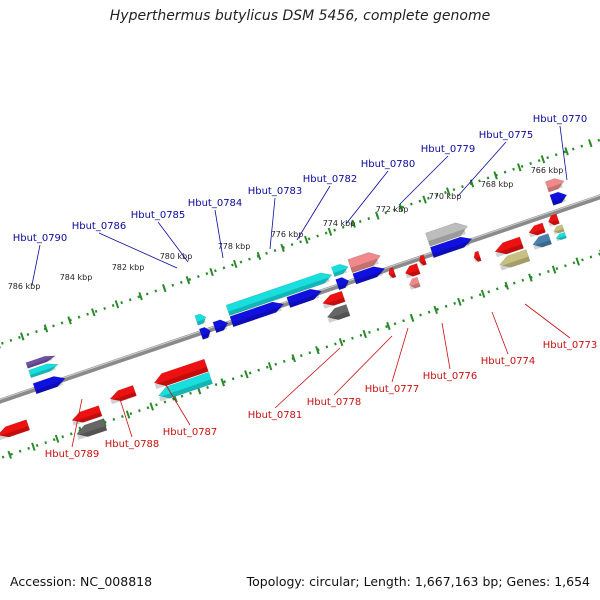 This screenshot has height=600, width=600. Describe the element at coordinates (388, 164) in the screenshot. I see `gene-label-top: Hbut_0780` at that location.